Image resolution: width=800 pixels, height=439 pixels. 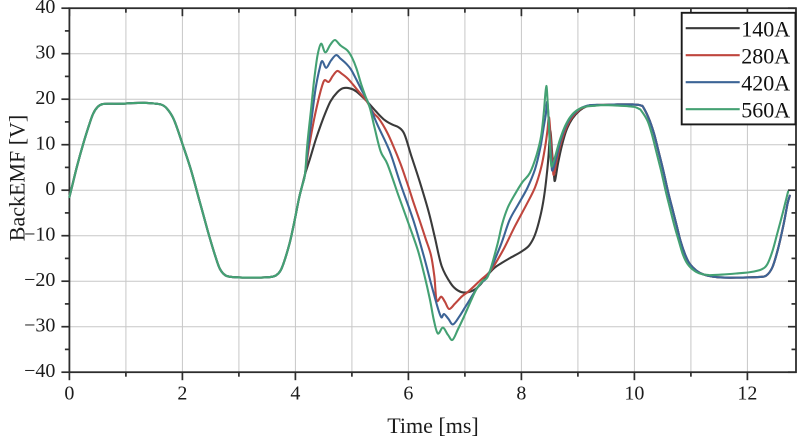 I want to click on svg-text: 40, so click(x=45, y=9).